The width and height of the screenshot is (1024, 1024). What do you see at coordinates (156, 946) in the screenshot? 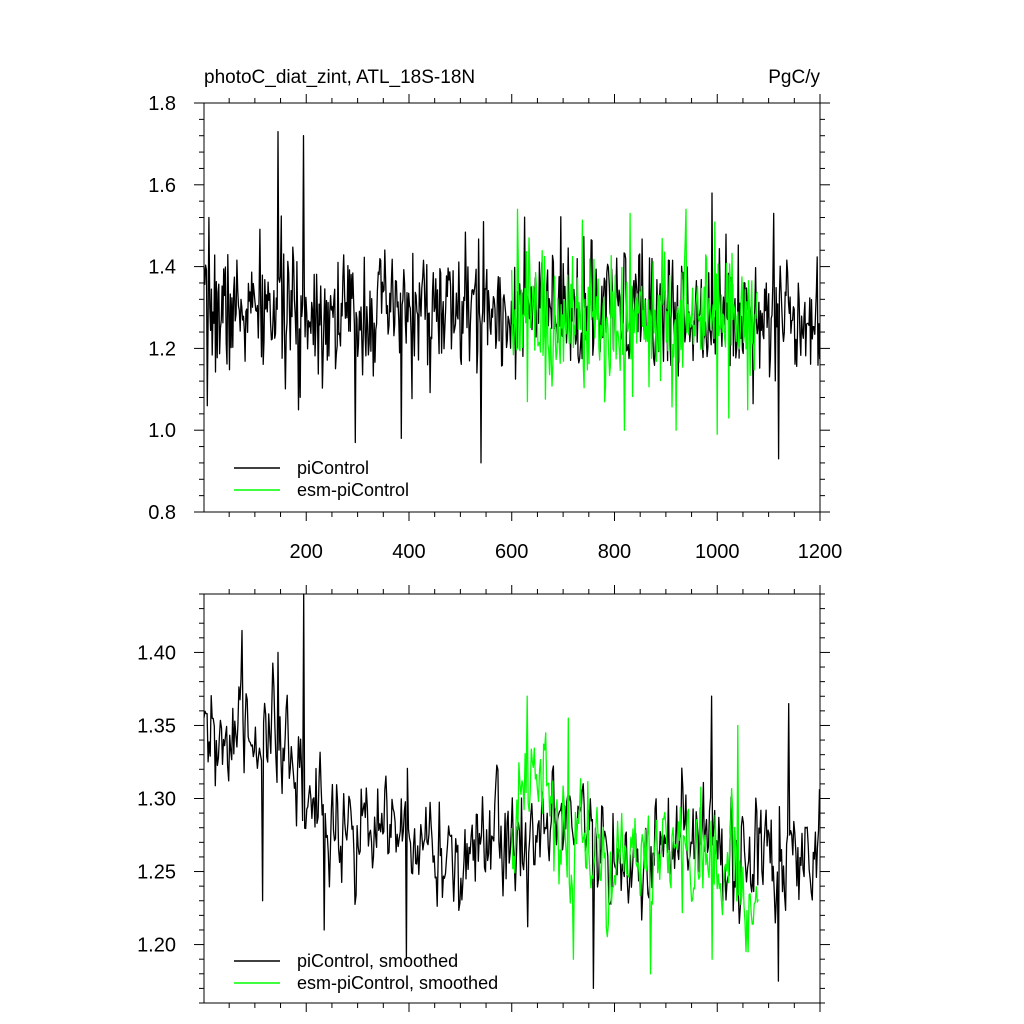
I see `y-tick-label: 1.20` at bounding box center [156, 946].